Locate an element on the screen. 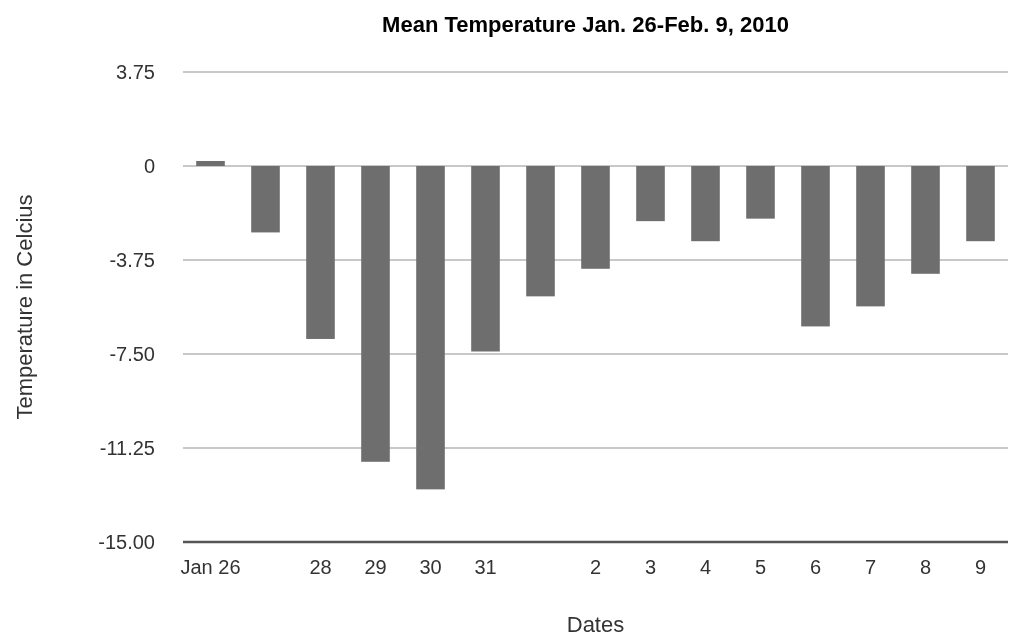  y-tick-label: -15.00 is located at coordinates (126, 542).